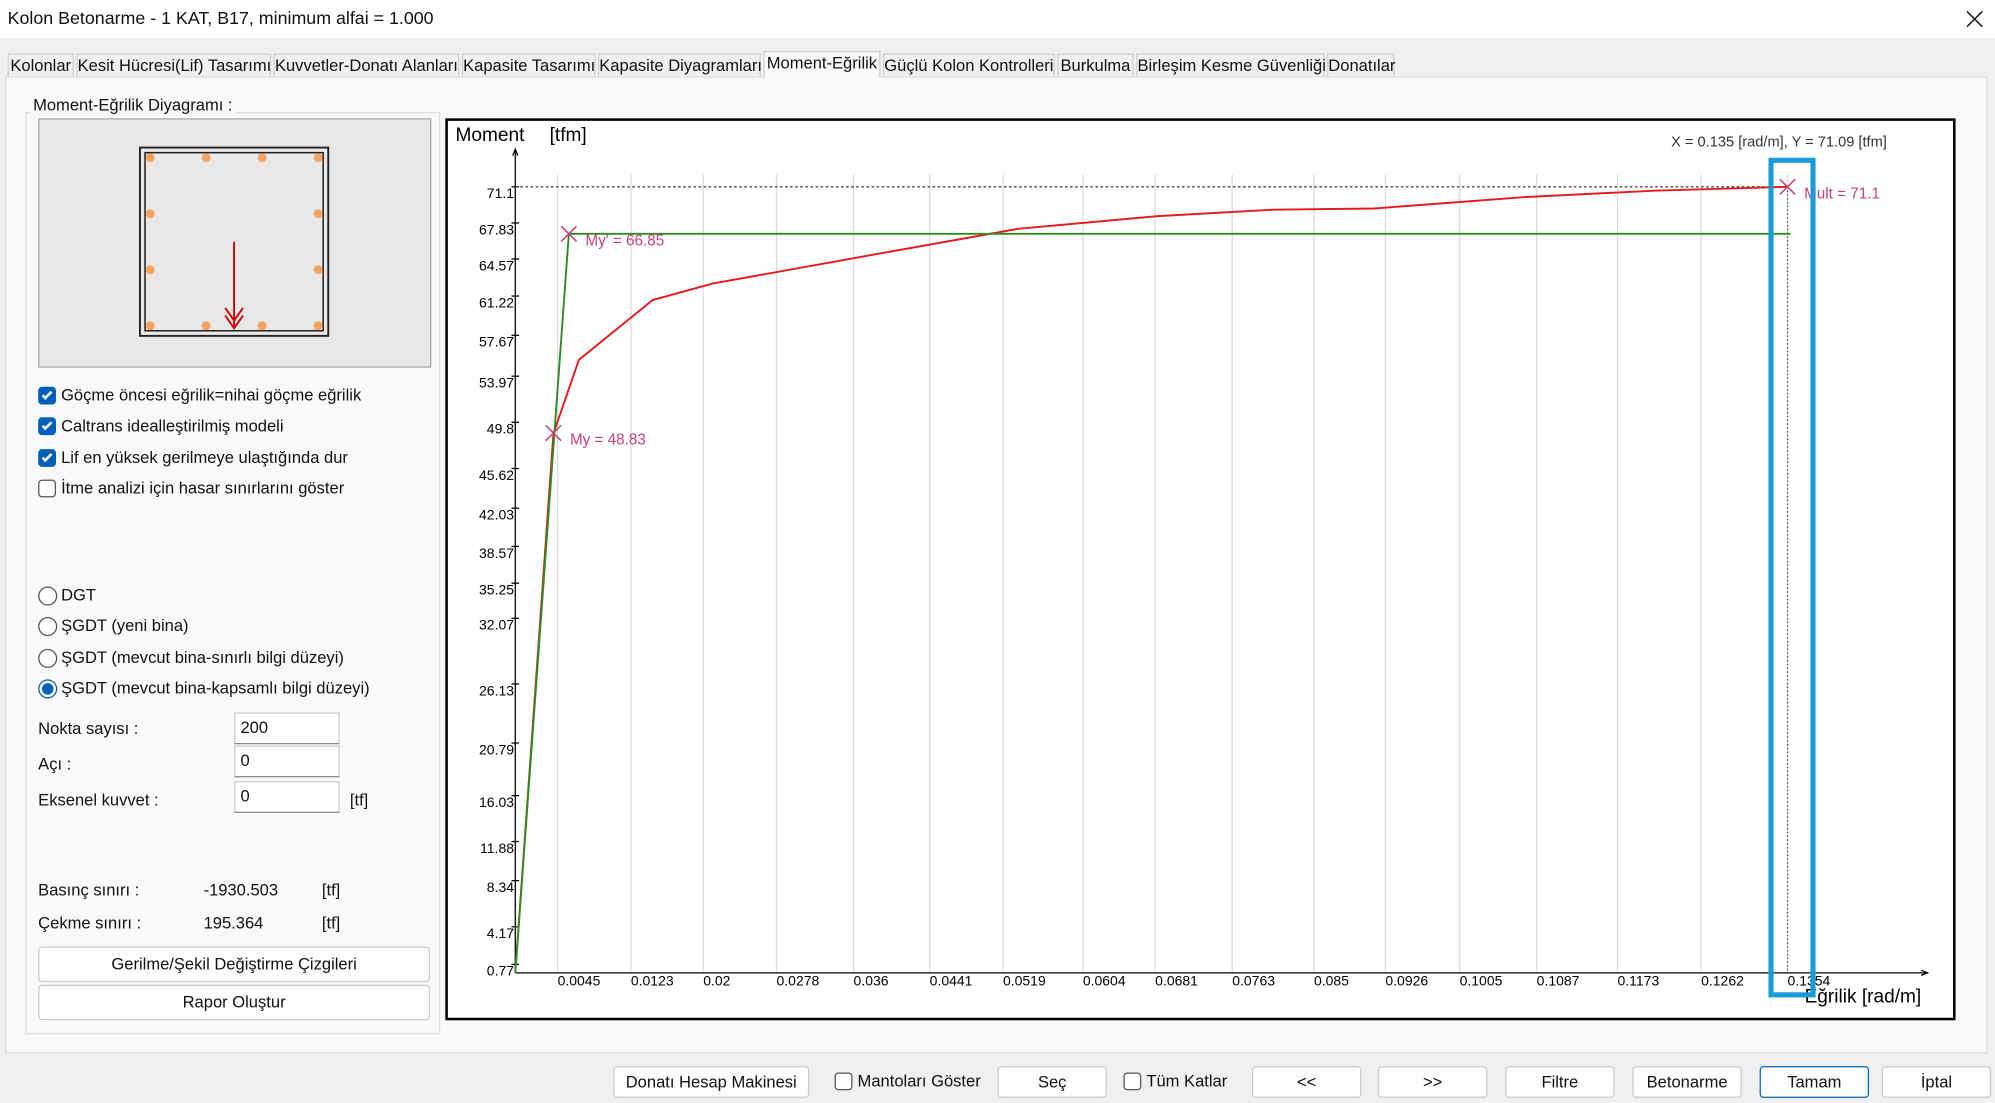 This screenshot has height=1103, width=1995. Describe the element at coordinates (1095, 65) in the screenshot. I see `tab: Burkulma` at that location.